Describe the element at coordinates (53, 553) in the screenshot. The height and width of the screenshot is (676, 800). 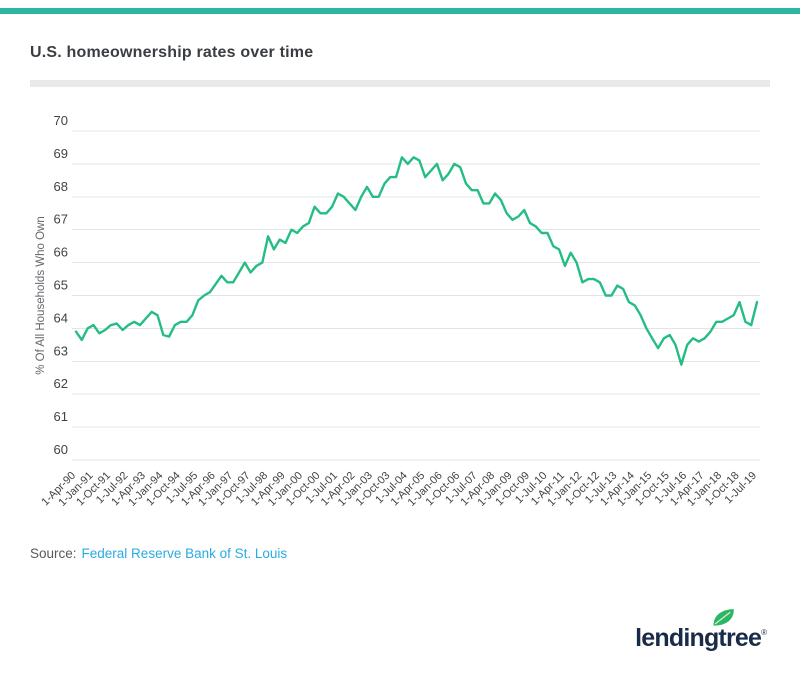
I see `source-label: Source:` at that location.